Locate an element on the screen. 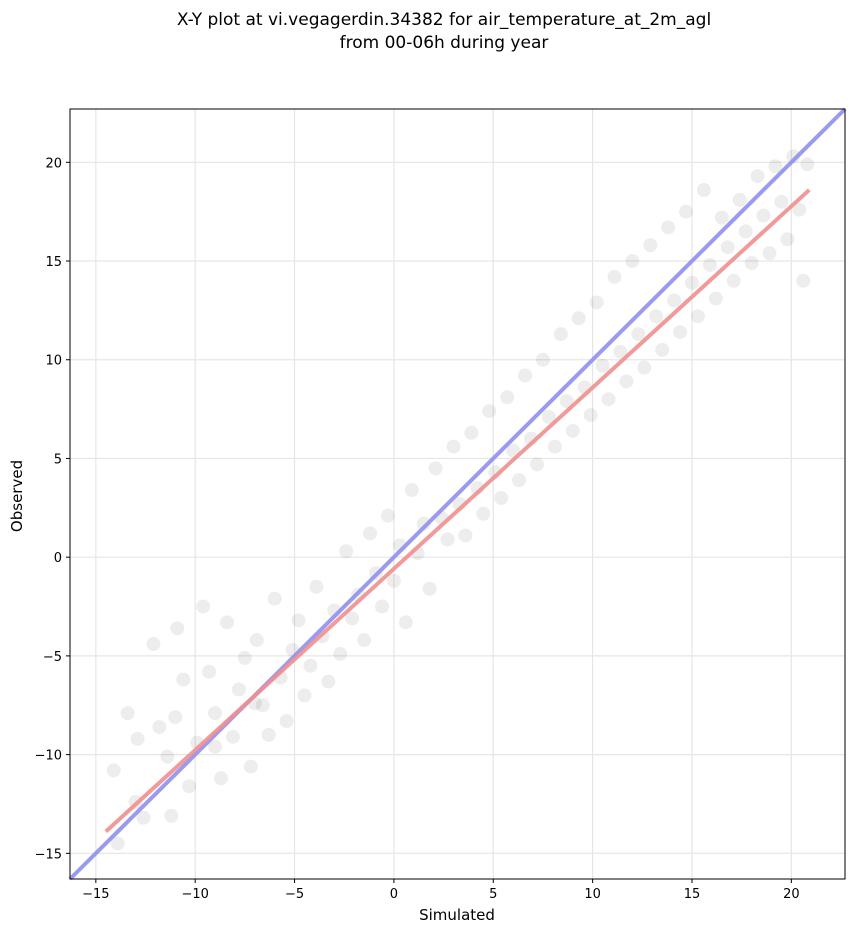  y-tick-label: 15 is located at coordinates (53, 262).